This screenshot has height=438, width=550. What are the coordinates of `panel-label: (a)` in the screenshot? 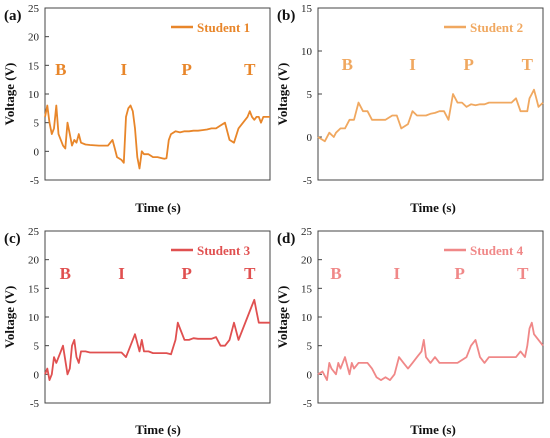 It's located at (13, 16).